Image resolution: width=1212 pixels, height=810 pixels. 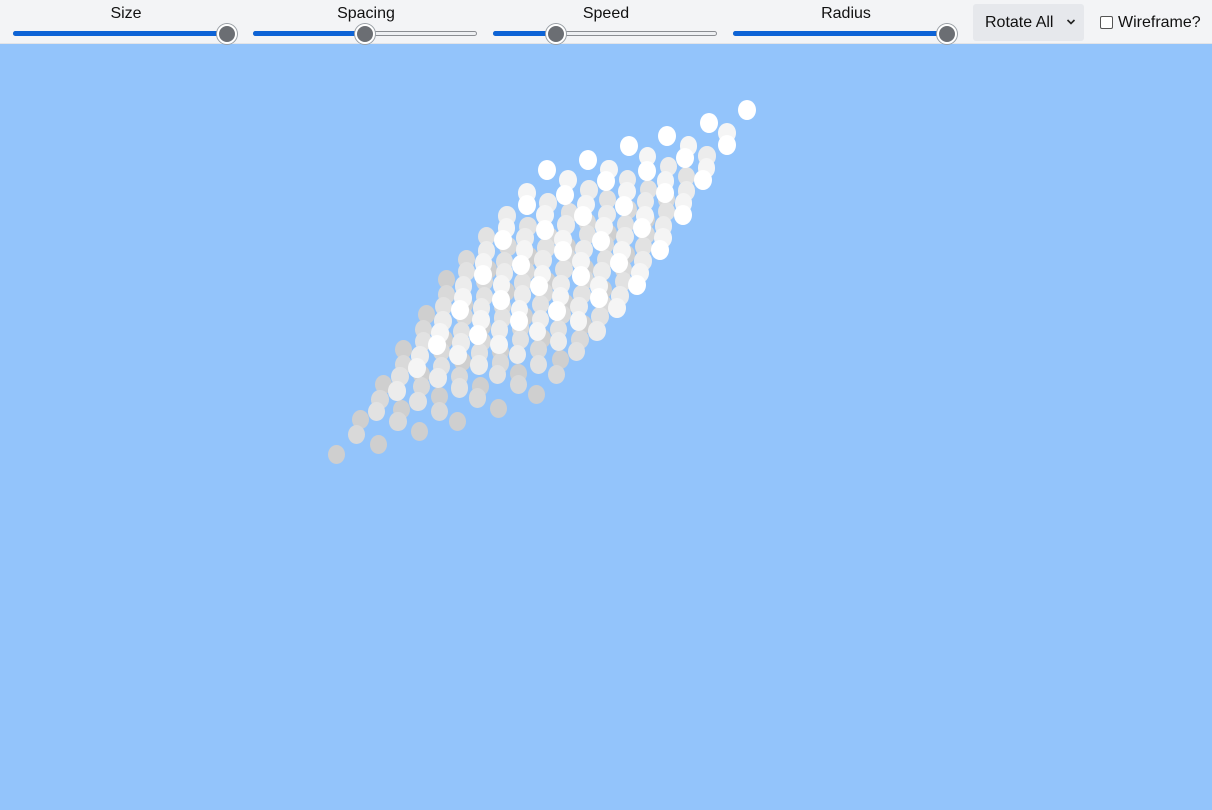 I want to click on size-slider-thumb, so click(x=226, y=34).